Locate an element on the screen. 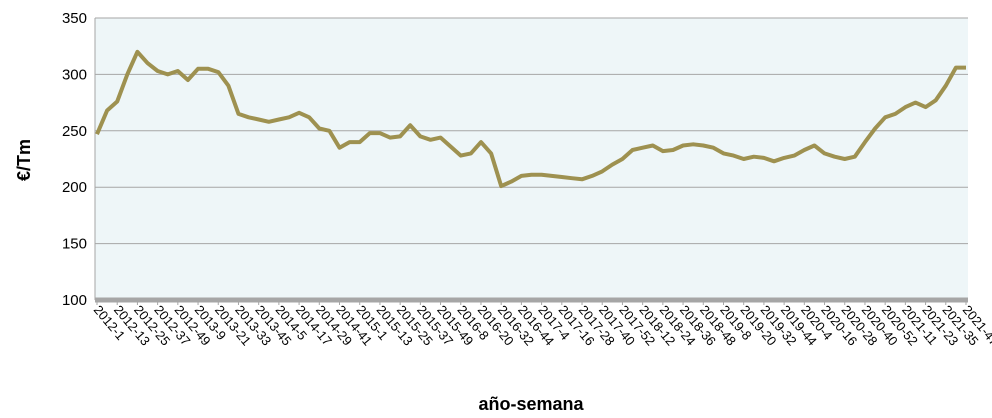 The image size is (992, 418). y-tick-label: 300 is located at coordinates (74, 74).